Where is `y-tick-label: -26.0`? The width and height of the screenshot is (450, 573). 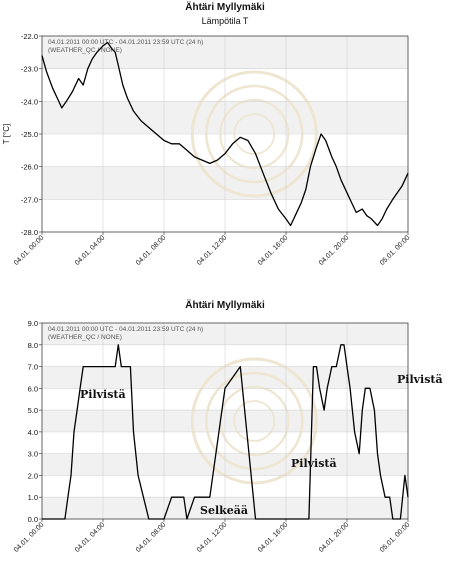
y-tick-label: -26.0 is located at coordinates (29, 167).